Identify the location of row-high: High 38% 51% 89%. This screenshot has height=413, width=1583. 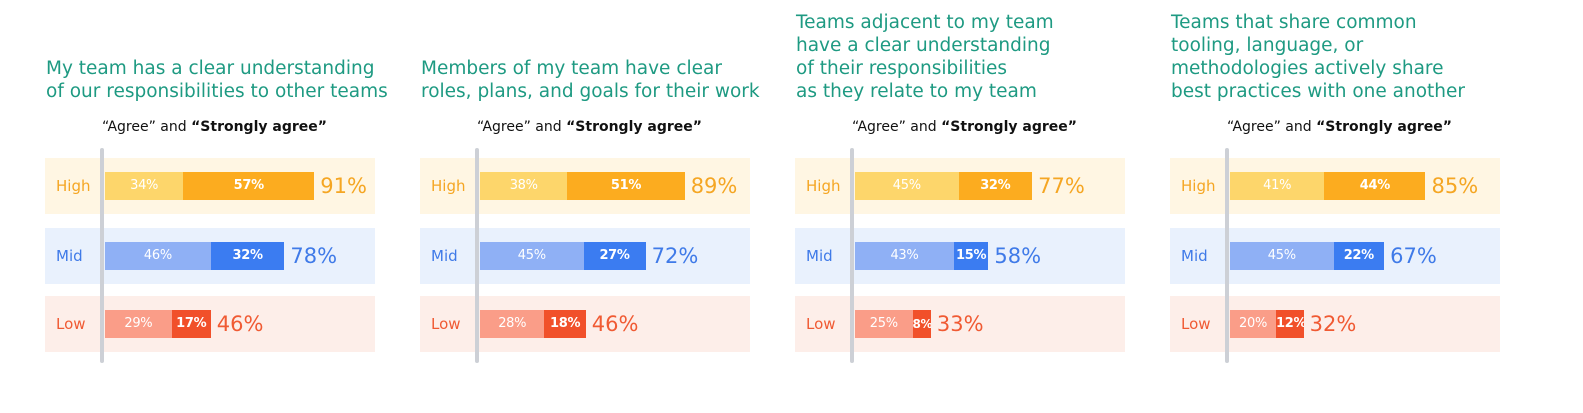
(585, 186).